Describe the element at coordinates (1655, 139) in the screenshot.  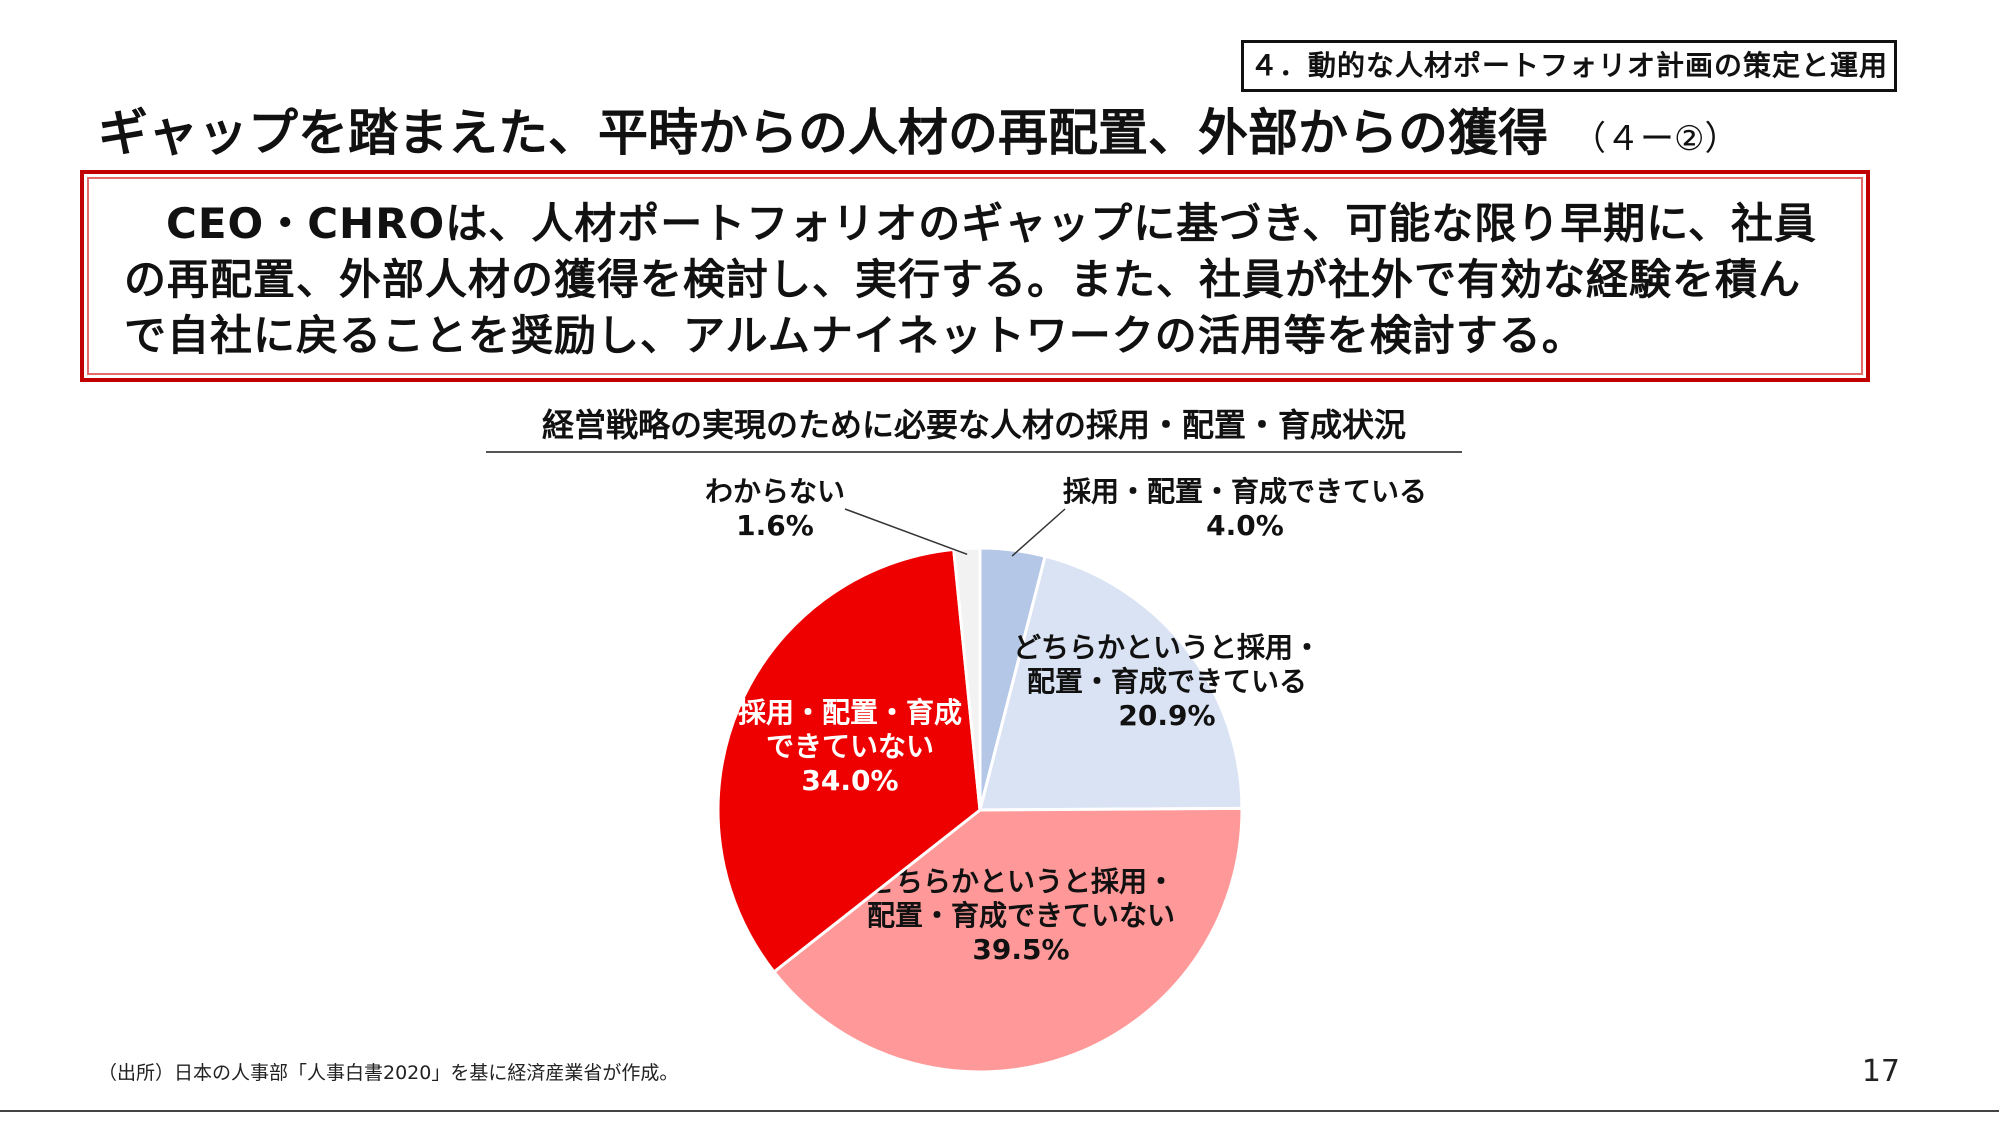
I see `page-title-suffix: （４ー②）` at that location.